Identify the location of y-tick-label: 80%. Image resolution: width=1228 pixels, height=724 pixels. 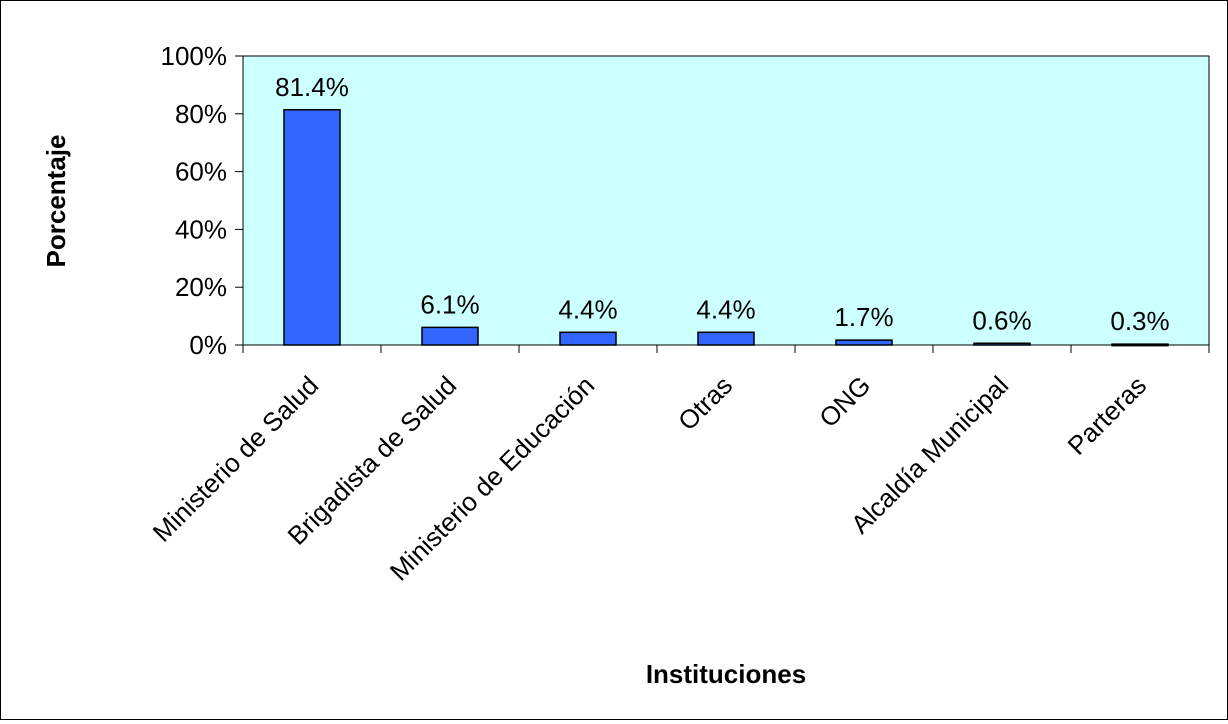
(201, 114).